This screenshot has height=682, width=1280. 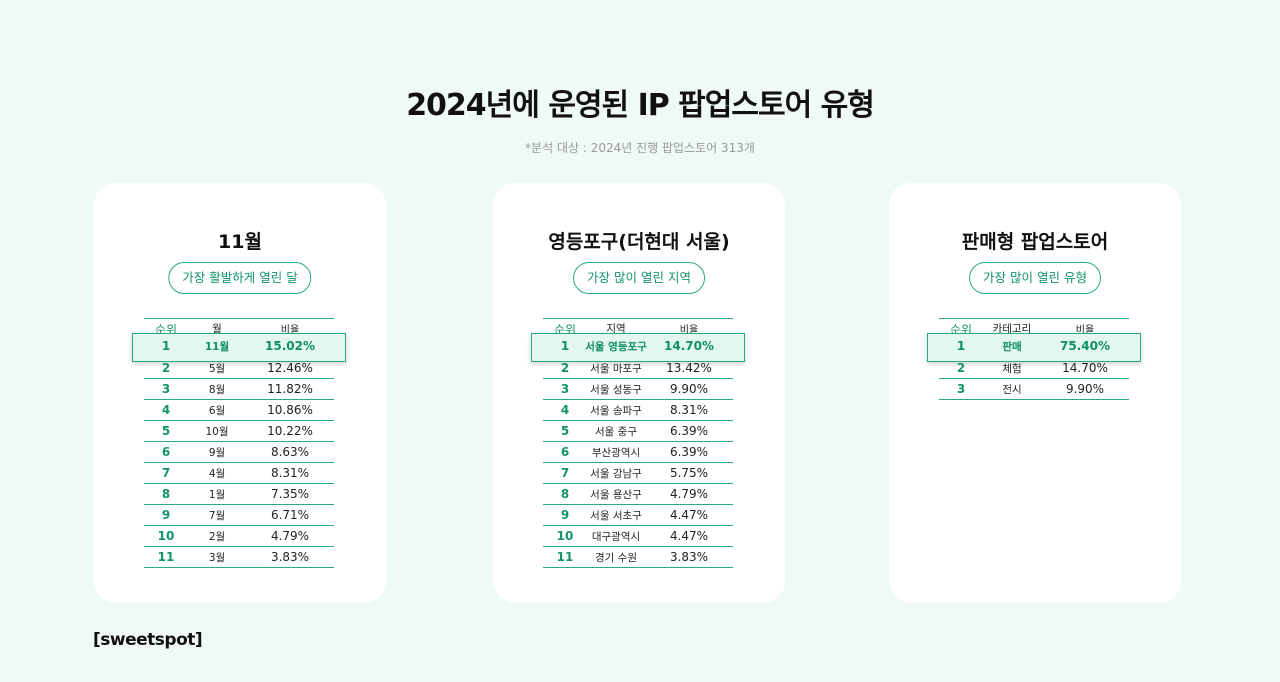 I want to click on sweetspot-logo: [sweetspot], so click(x=148, y=640).